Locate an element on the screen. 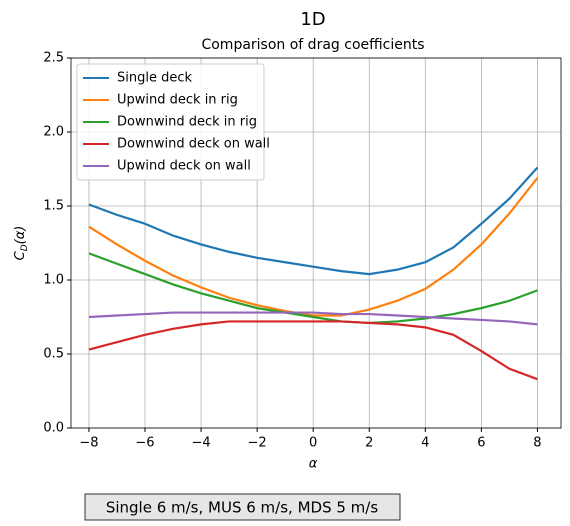  x-tick-label: −6 is located at coordinates (144, 443).